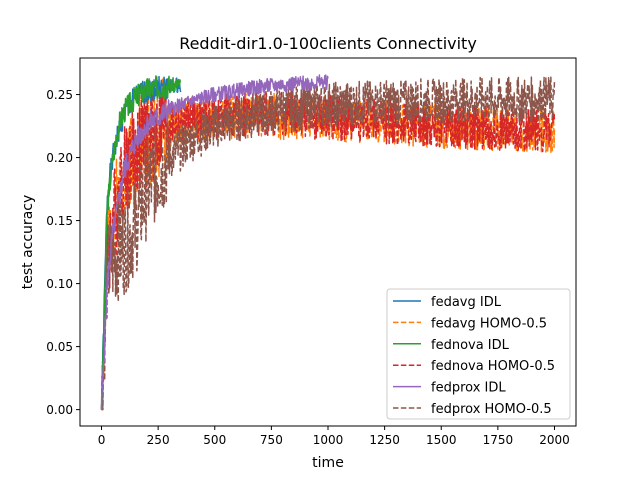 This screenshot has width=640, height=480. Describe the element at coordinates (470, 345) in the screenshot. I see `legend-label: fednova IDL` at that location.